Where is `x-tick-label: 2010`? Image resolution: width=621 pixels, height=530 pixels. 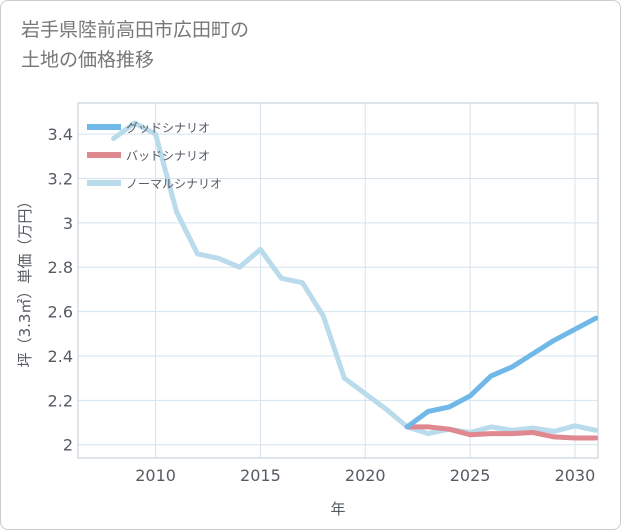 x-tick-label: 2010 is located at coordinates (155, 475).